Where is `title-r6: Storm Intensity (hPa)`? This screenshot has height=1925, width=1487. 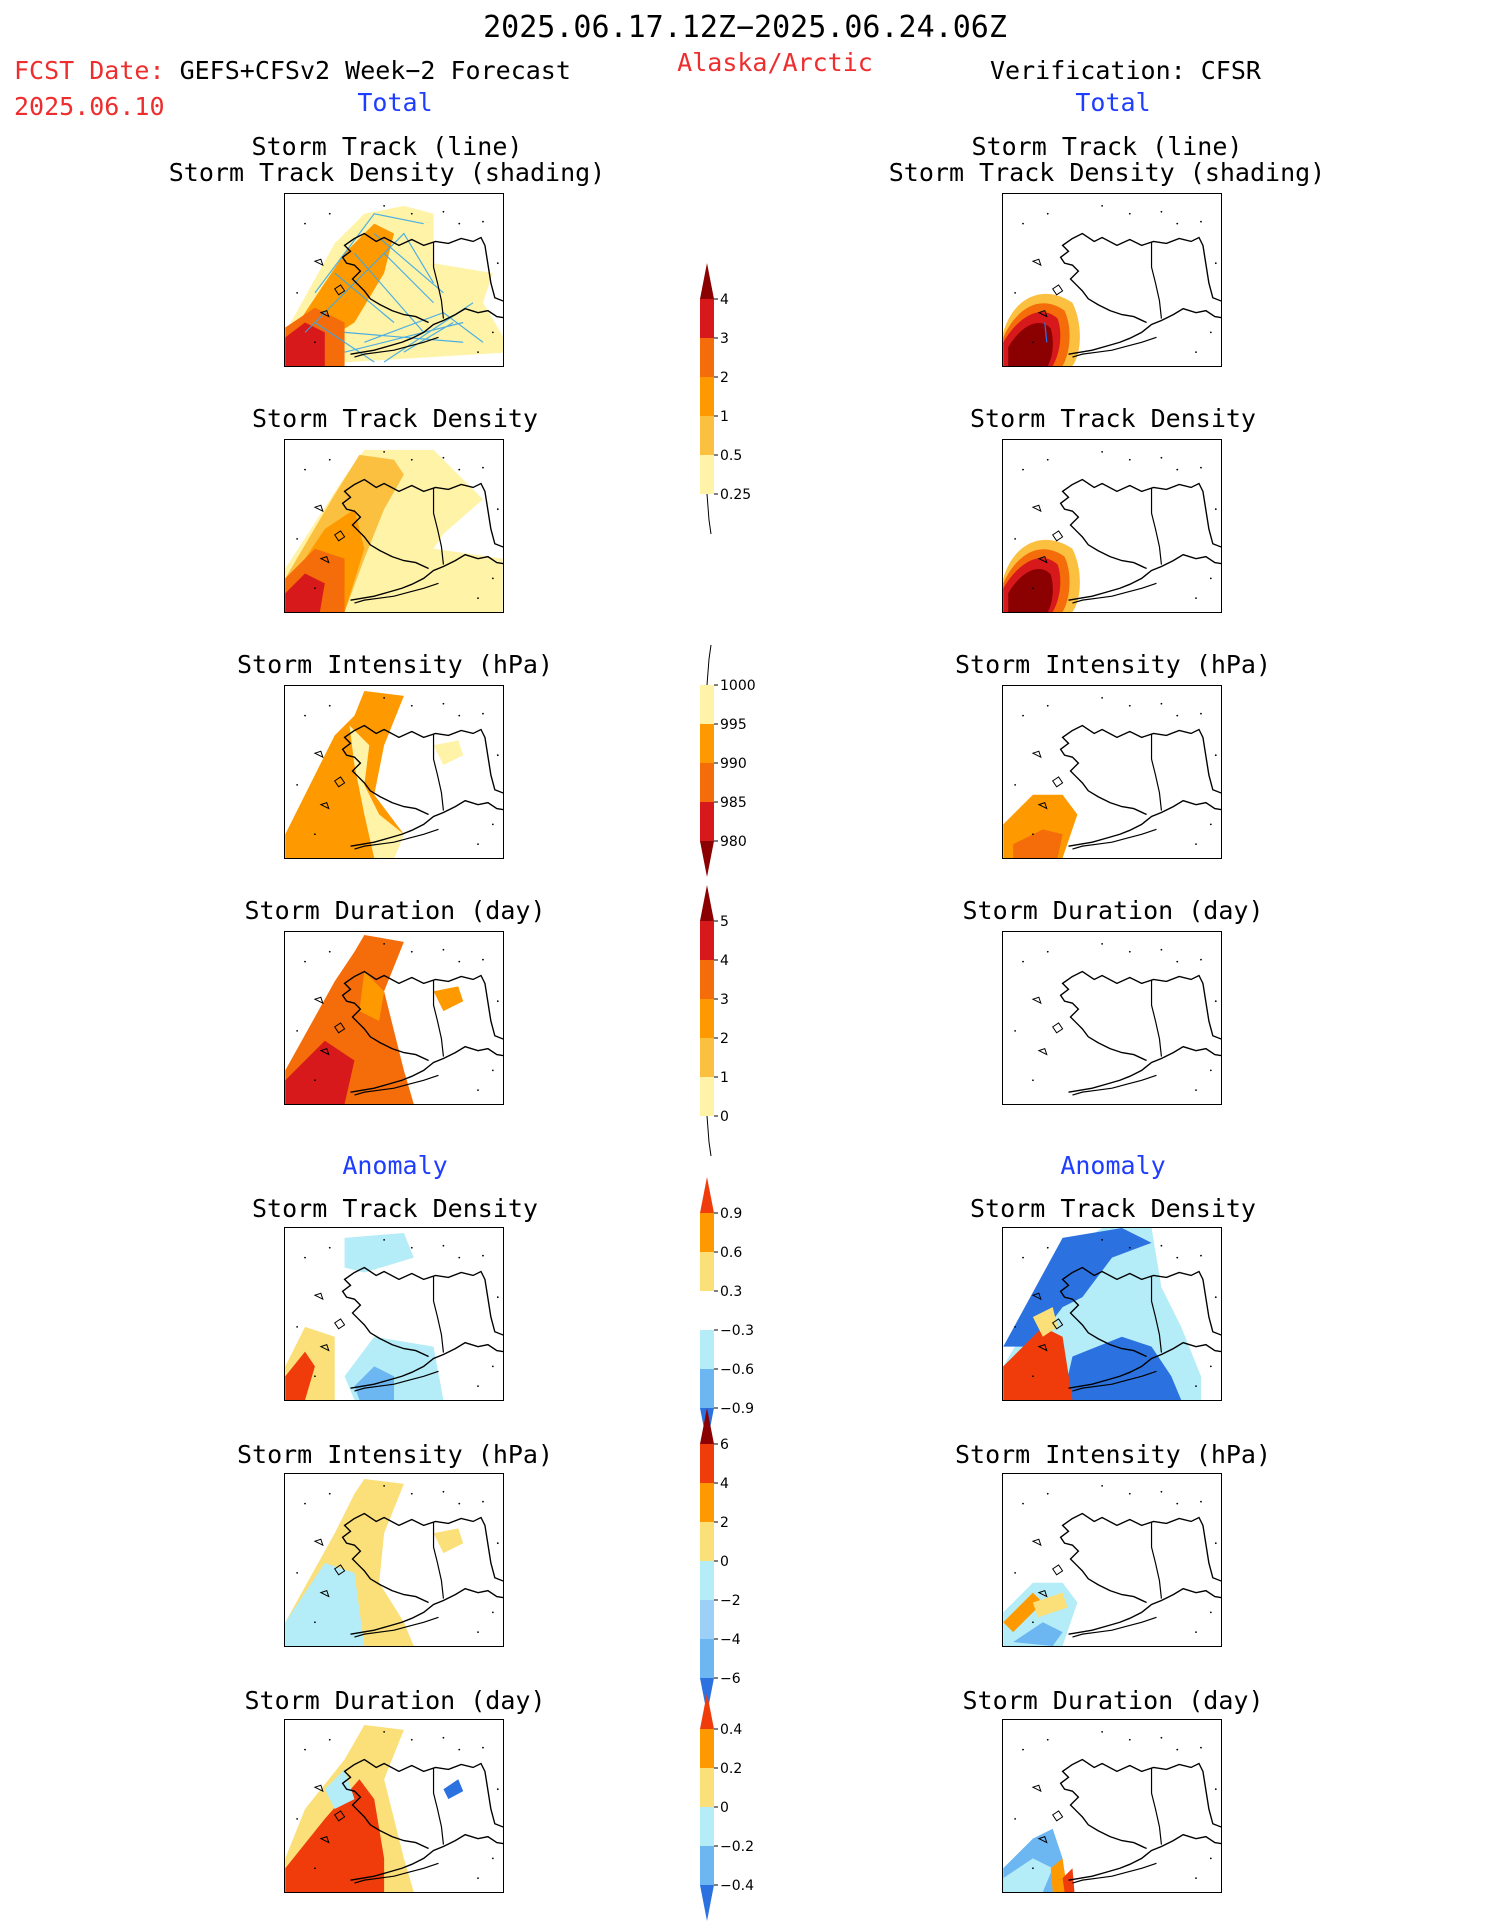 title-r6: Storm Intensity (hPa) is located at coordinates (1113, 1454).